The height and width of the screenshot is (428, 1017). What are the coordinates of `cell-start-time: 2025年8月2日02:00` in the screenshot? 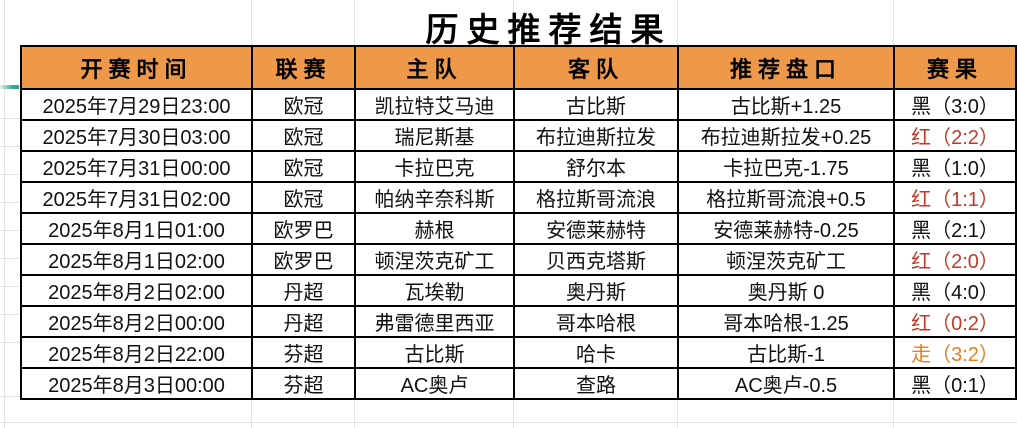 It's located at (136, 290).